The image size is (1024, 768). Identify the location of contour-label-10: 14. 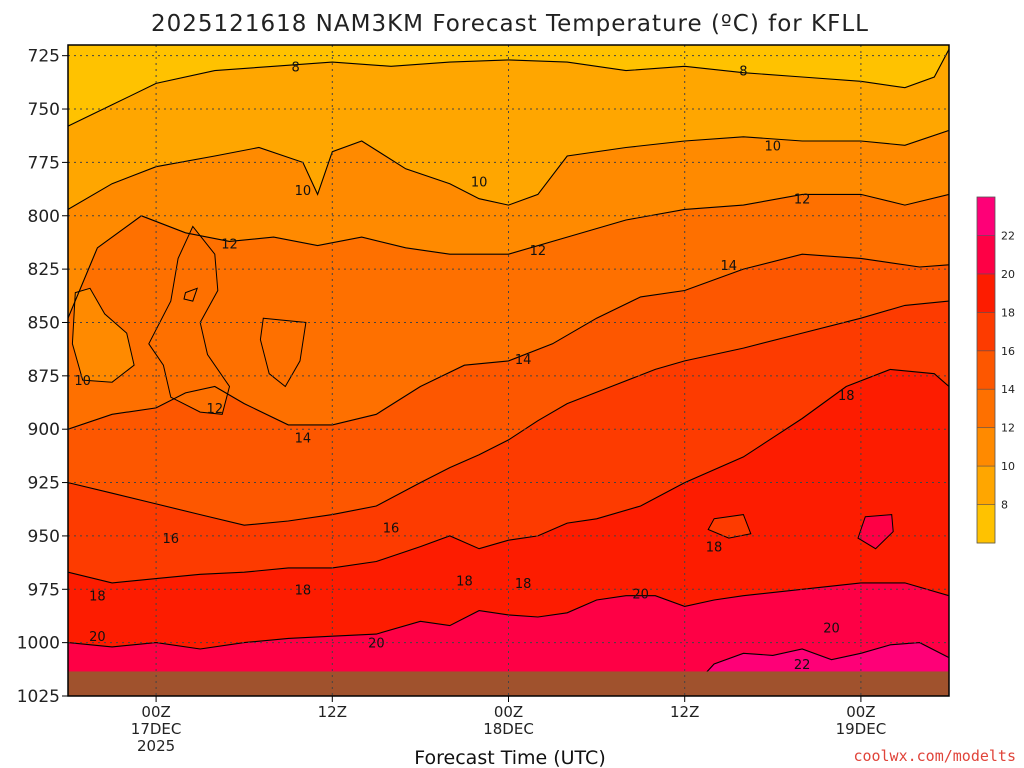
(303, 439).